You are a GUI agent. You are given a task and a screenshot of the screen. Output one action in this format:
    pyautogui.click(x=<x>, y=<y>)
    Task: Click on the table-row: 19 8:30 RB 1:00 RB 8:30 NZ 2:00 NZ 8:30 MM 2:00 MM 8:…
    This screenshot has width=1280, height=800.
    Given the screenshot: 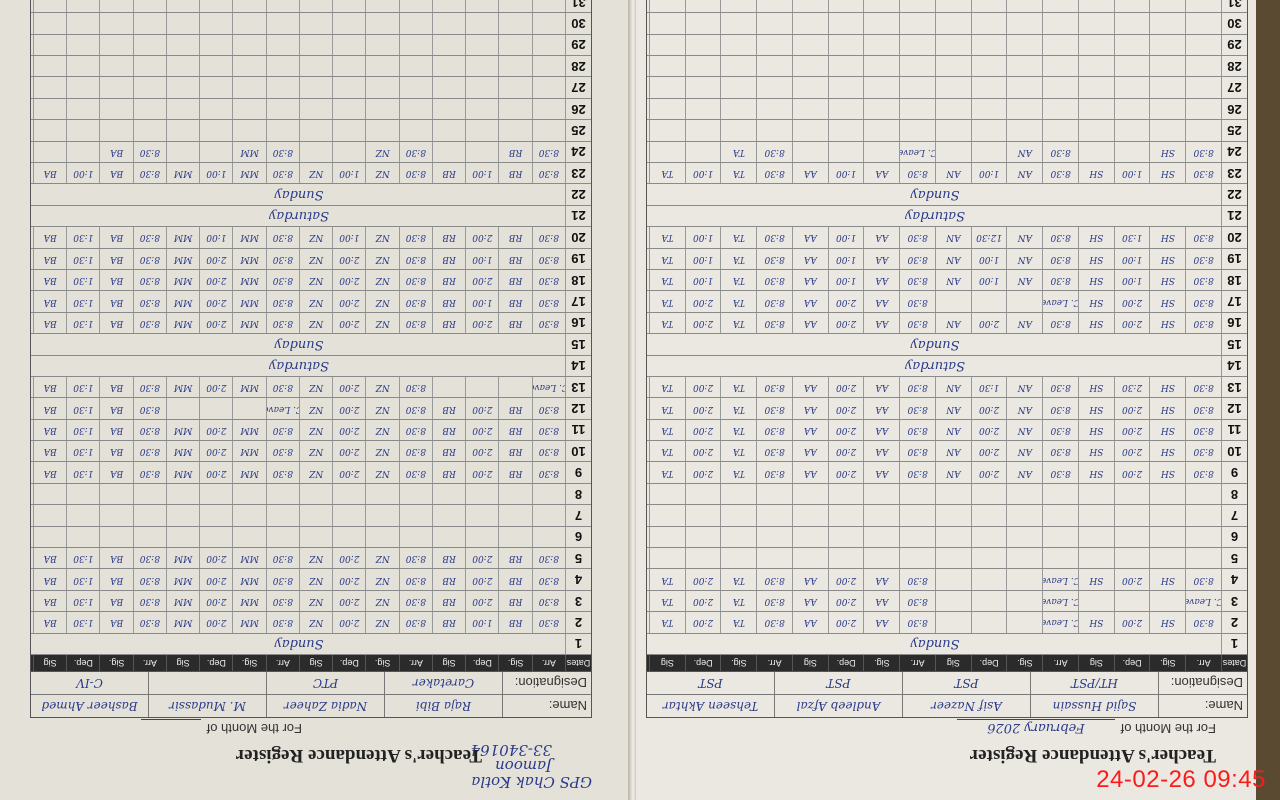 What is the action you would take?
    pyautogui.click(x=311, y=258)
    